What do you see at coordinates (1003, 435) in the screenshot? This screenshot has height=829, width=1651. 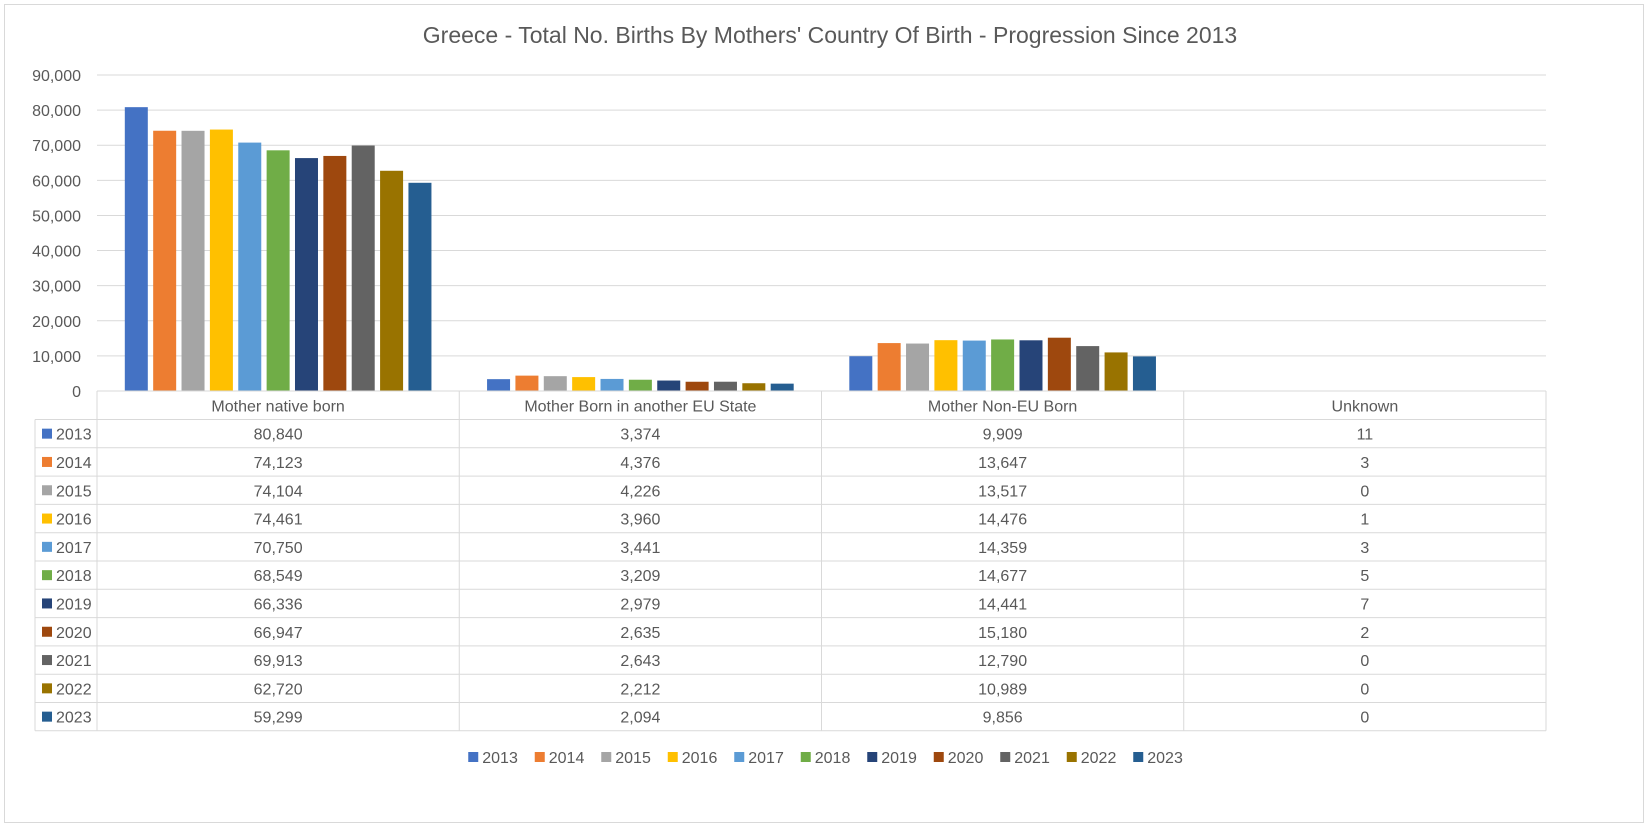 I see `data-label: 9,909` at bounding box center [1003, 435].